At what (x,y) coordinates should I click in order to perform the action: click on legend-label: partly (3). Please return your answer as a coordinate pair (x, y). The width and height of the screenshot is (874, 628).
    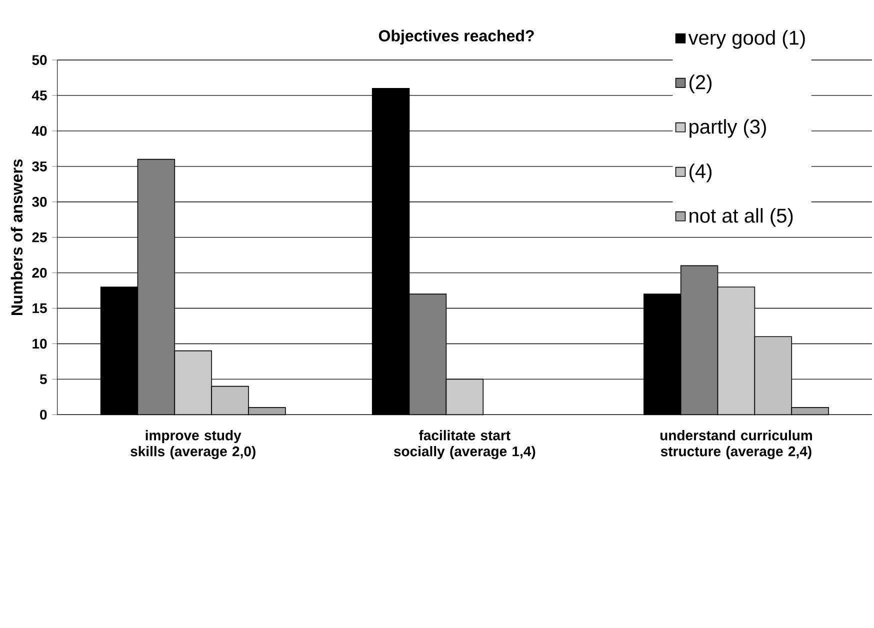
    Looking at the image, I should click on (728, 128).